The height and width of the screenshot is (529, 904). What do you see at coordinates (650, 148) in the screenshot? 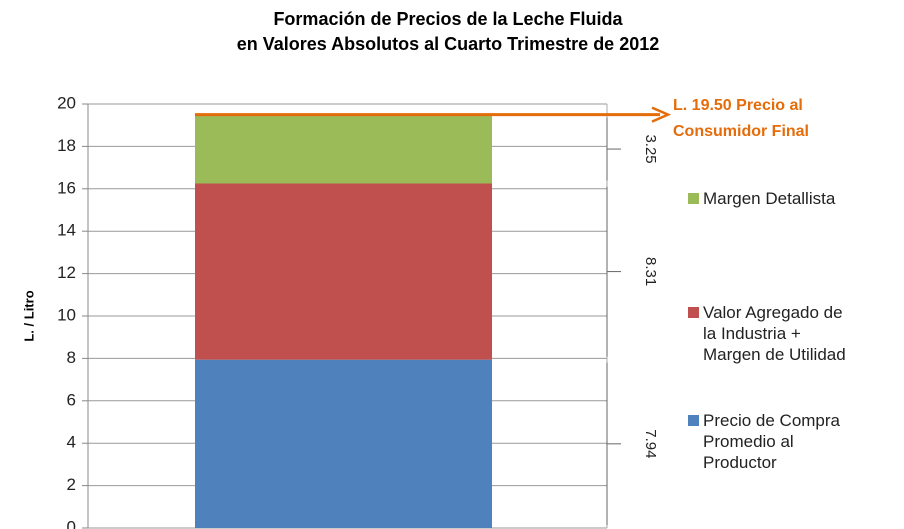
I see `data-label: 3.25` at bounding box center [650, 148].